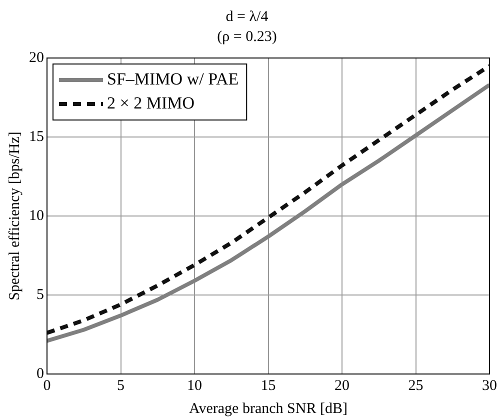 This screenshot has width=500, height=420. I want to click on y-tick-label: 10, so click(36, 216).